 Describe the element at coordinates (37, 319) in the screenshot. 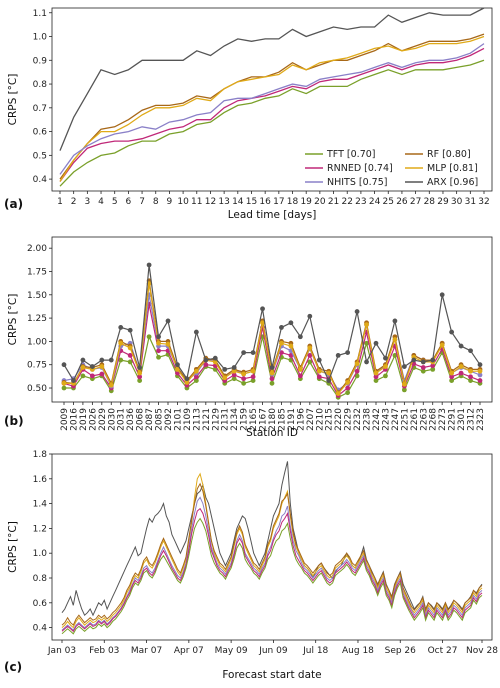

I see `y-tick-label: 1.25` at that location.